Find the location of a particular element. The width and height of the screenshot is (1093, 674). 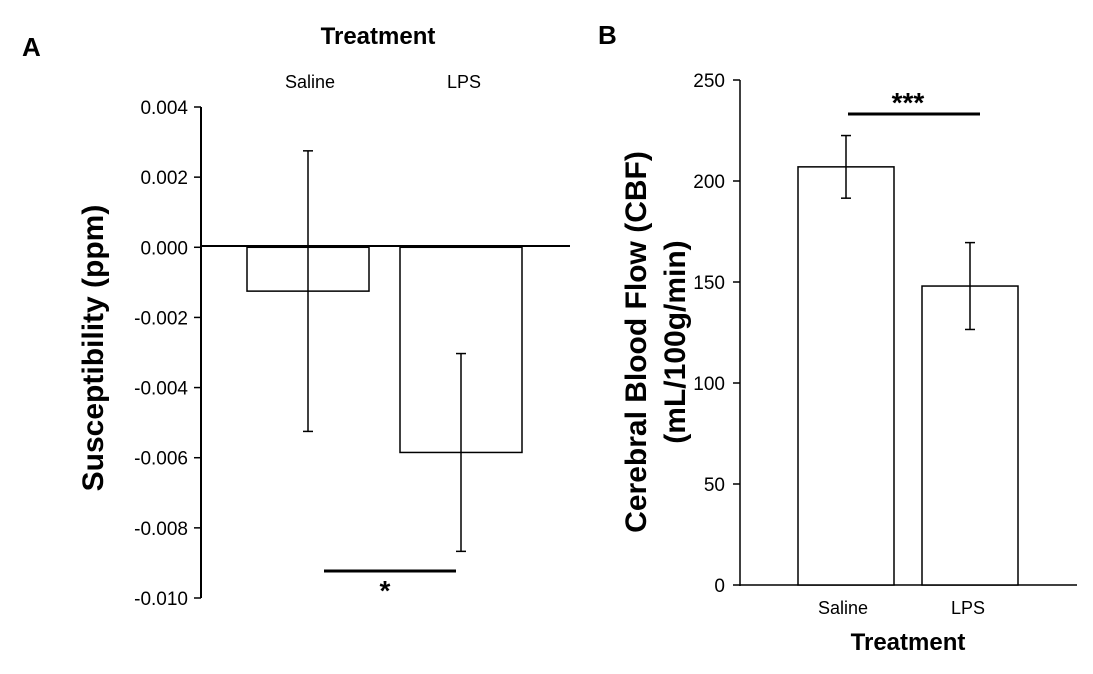

panel-a-letter: A is located at coordinates (31, 47).